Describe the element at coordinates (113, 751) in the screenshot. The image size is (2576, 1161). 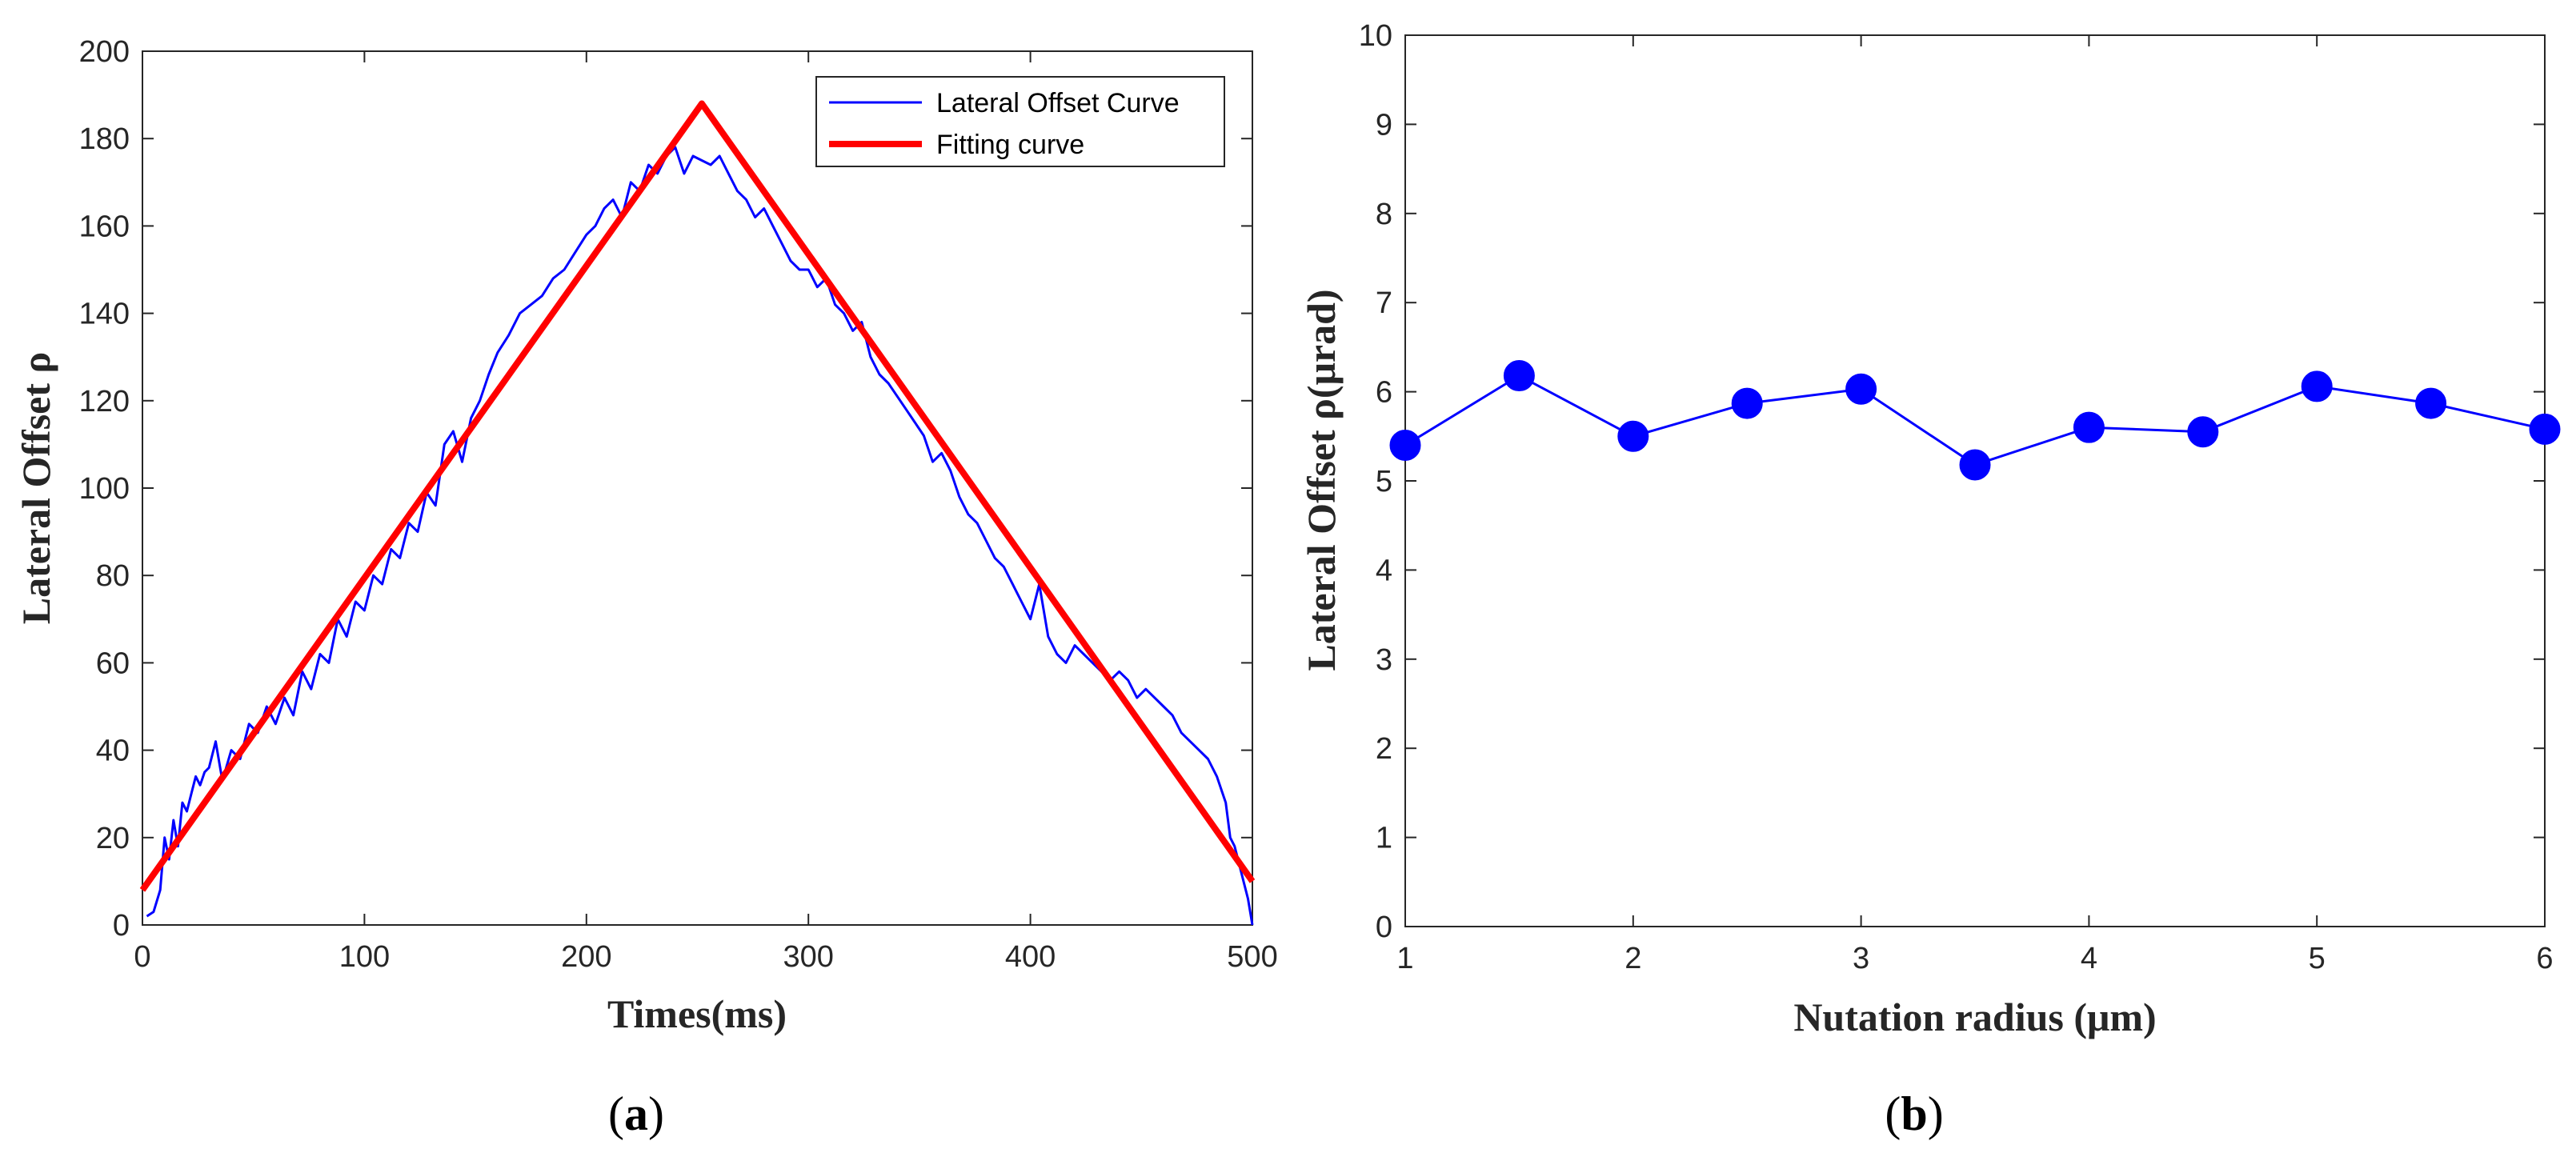
I see `y-tick-label: 40` at that location.